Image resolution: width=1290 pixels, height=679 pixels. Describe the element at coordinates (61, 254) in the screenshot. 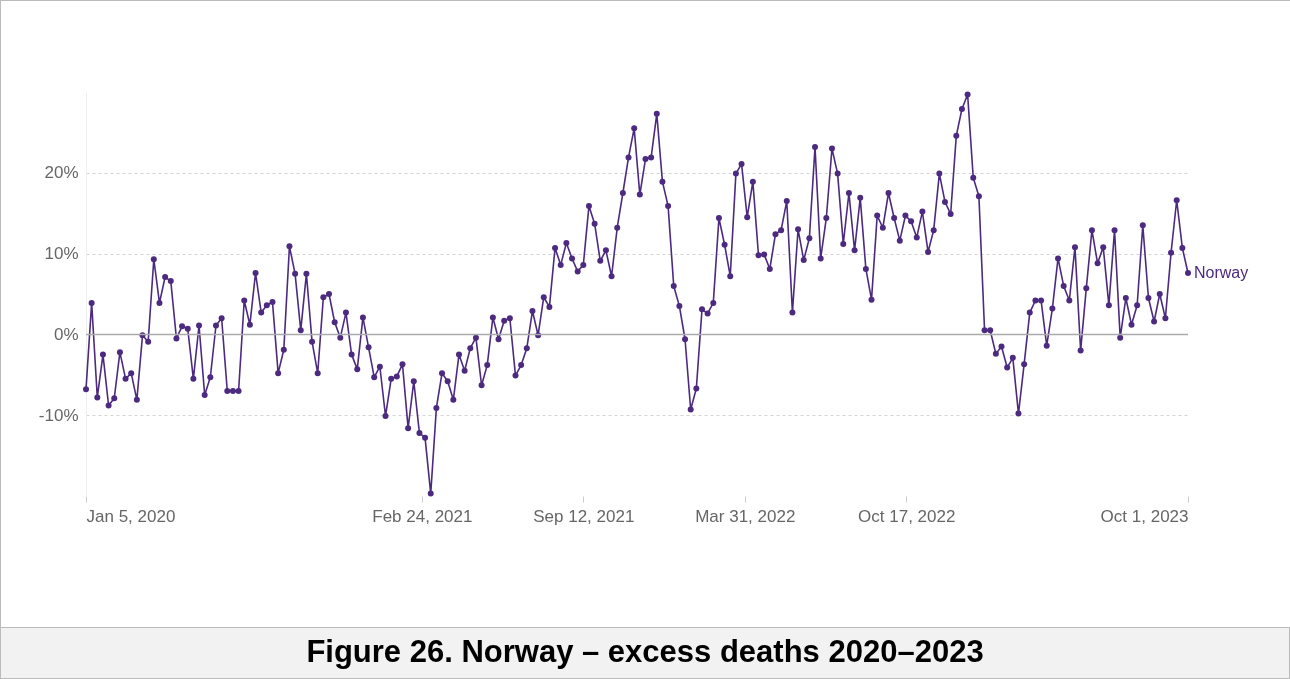

I see `y-tick-label: 10%` at that location.